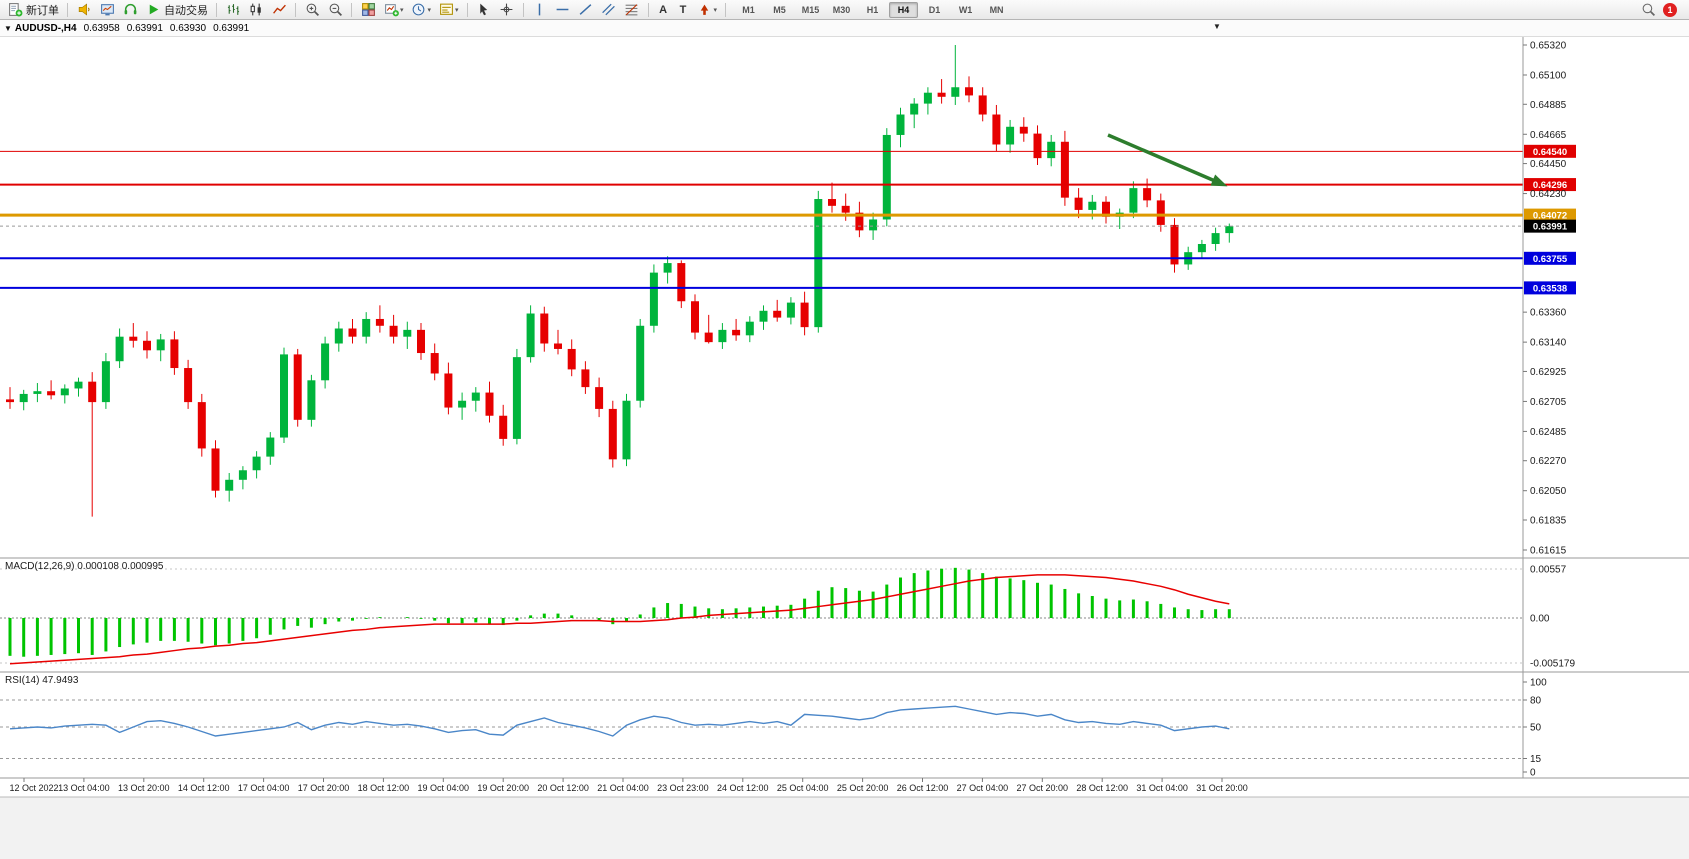 The image size is (1689, 859). I want to click on rsi-axis-label: 80, so click(1536, 701).